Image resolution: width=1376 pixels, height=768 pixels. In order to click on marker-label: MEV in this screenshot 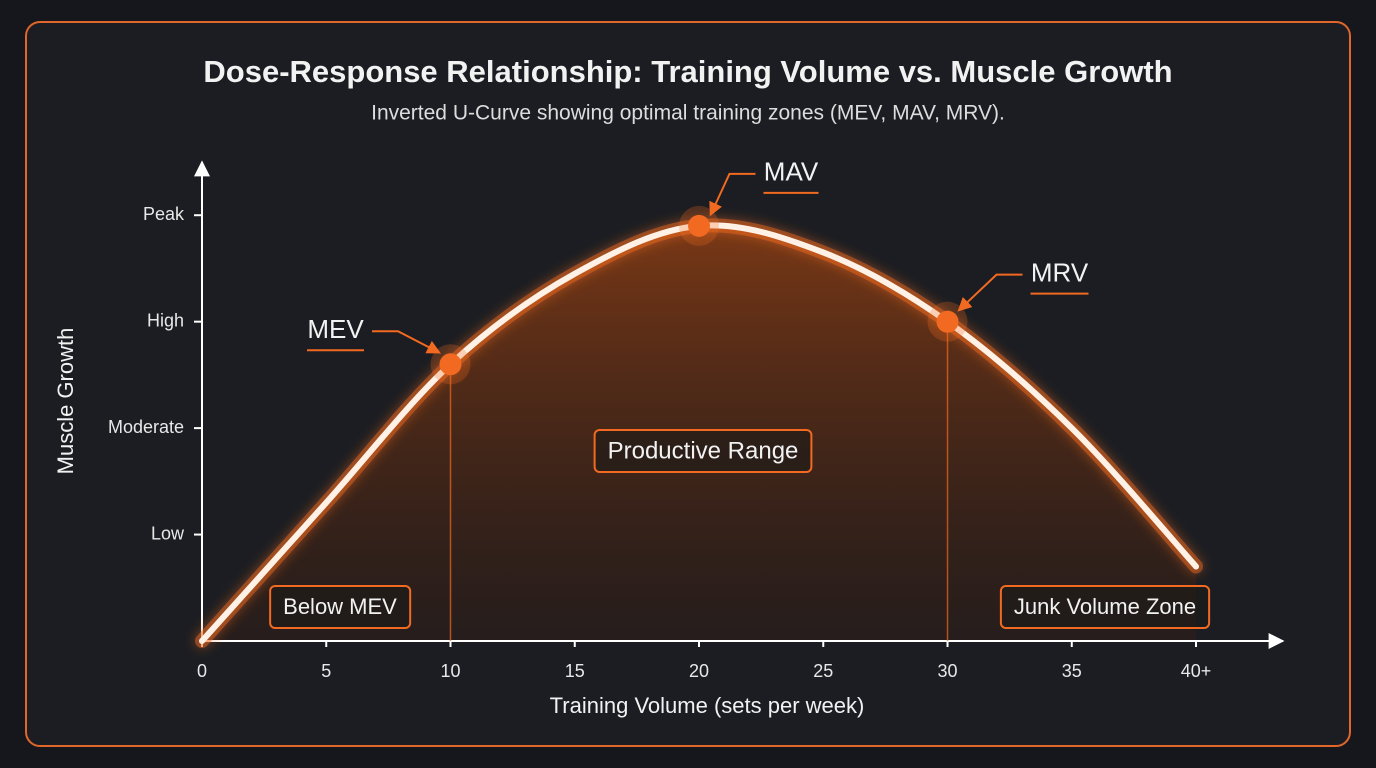, I will do `click(335, 329)`.